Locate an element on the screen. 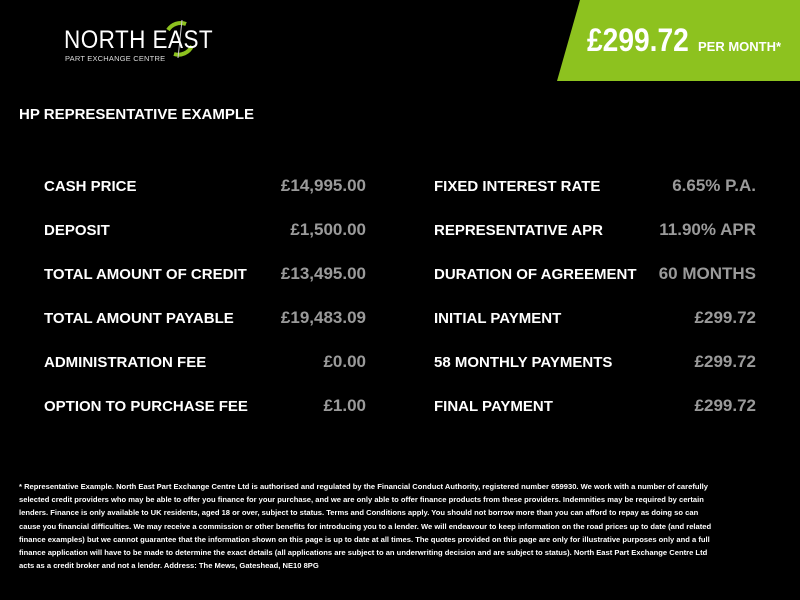  finance-row: 58 MONTHLY PAYMENTS £299.72 is located at coordinates (595, 374).